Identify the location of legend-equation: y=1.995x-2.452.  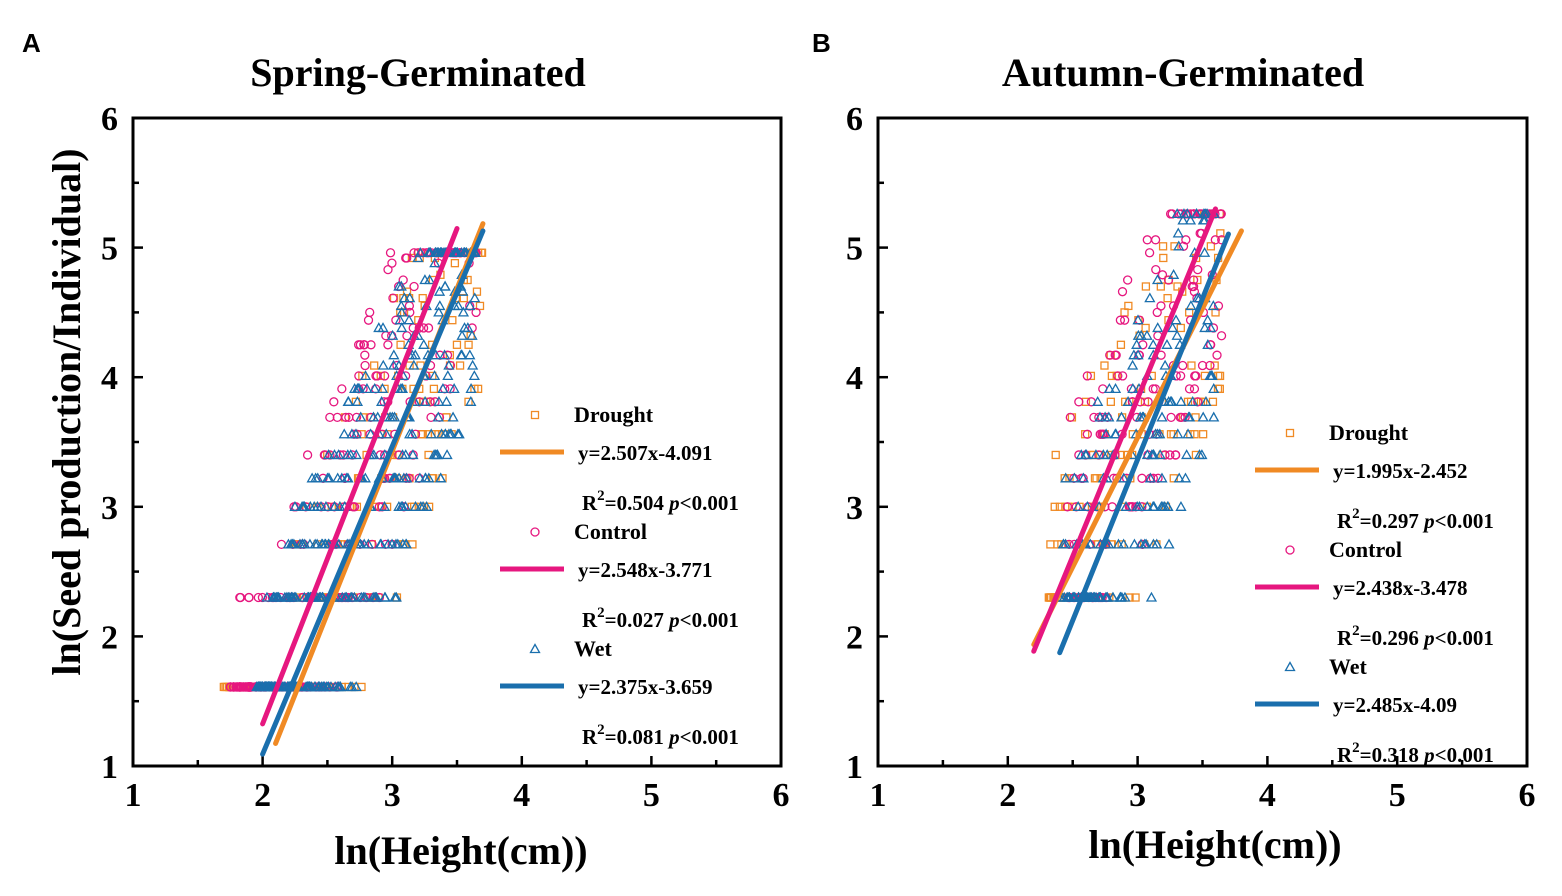
(1400, 471).